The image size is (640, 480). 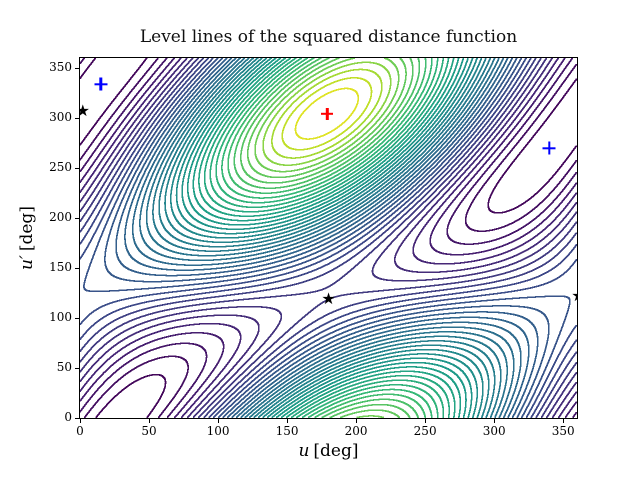 What do you see at coordinates (356, 431) in the screenshot?
I see `x-tick-label: 200` at bounding box center [356, 431].